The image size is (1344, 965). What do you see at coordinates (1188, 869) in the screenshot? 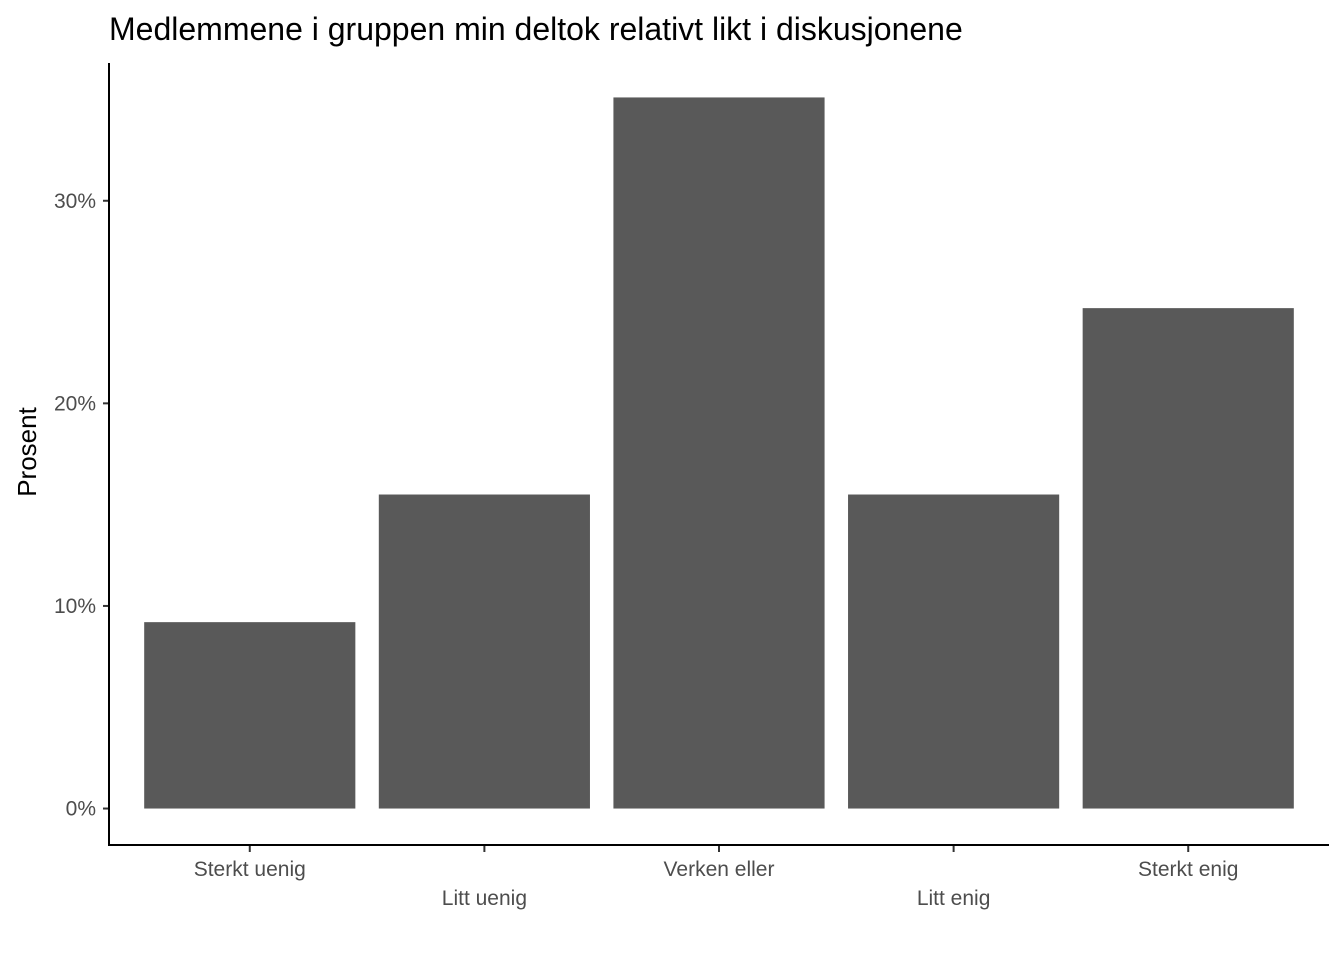
I see `x-tick-label: Sterkt enig` at bounding box center [1188, 869].